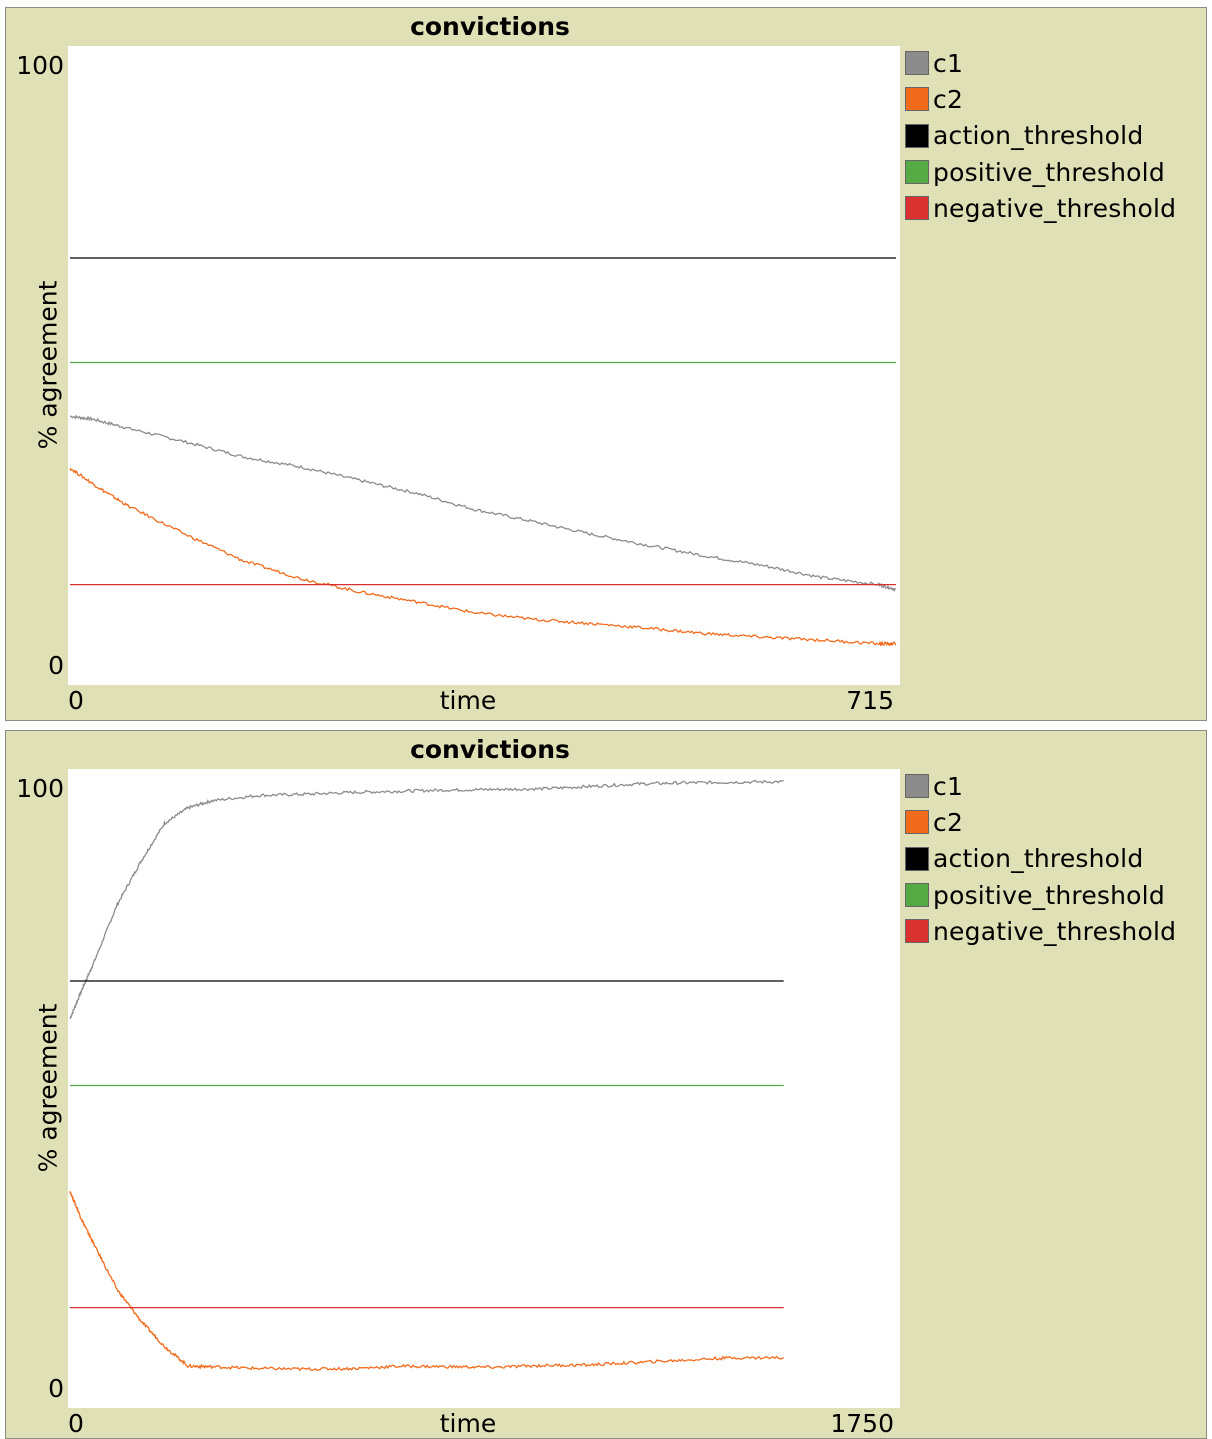 The height and width of the screenshot is (1439, 1212). I want to click on x-tick-label-max: 715, so click(870, 700).